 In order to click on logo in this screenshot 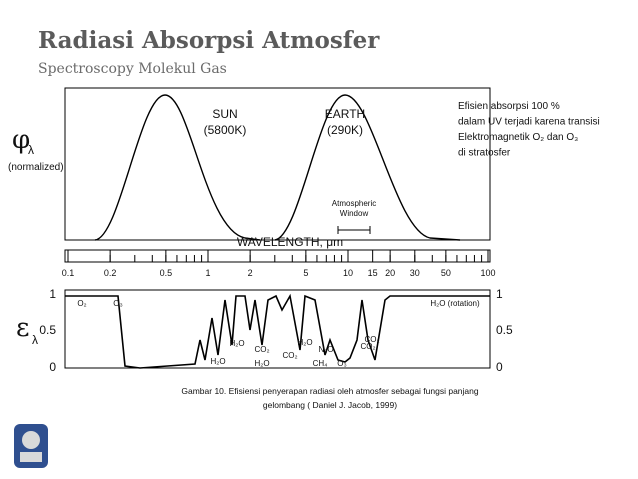, I will do `click(31, 446)`.